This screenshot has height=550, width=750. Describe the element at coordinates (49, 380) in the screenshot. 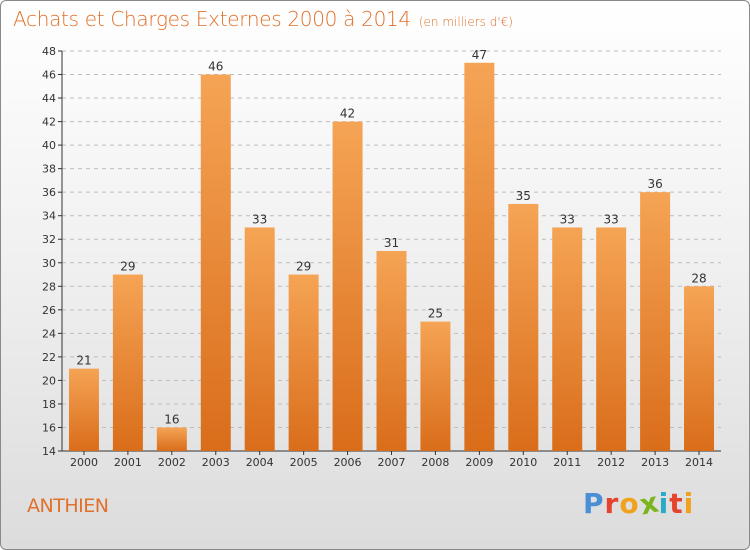

I see `y-tick-label: 20` at that location.